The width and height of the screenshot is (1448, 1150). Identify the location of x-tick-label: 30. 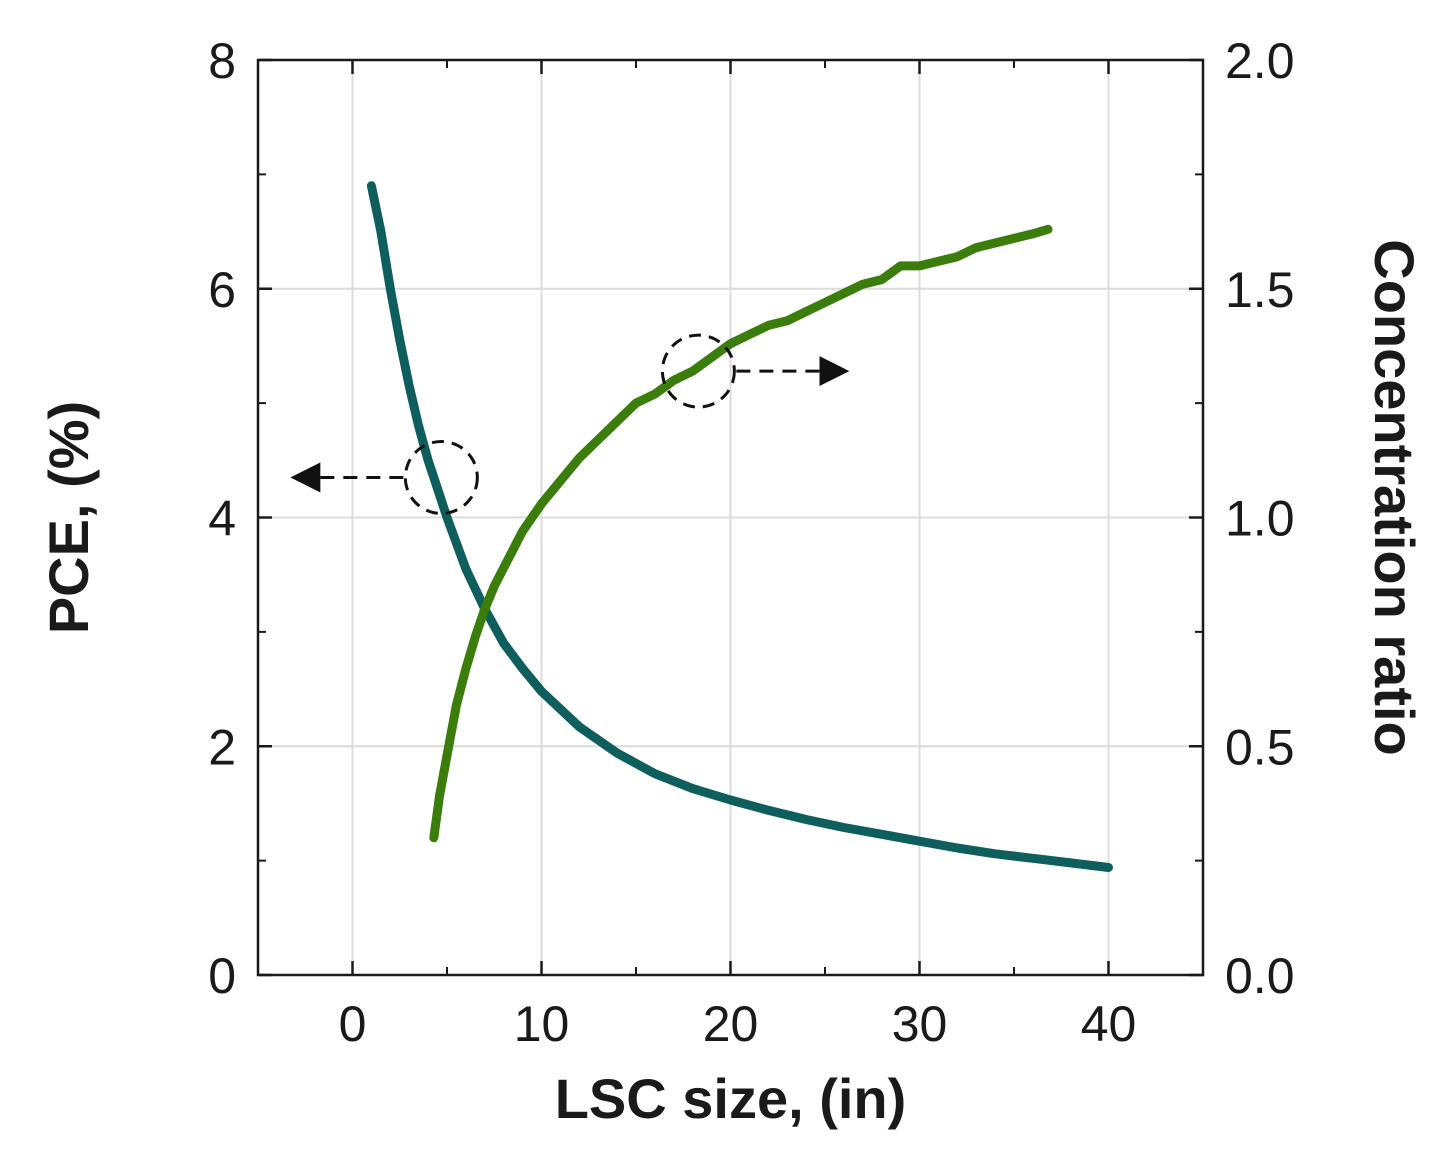
(920, 1024).